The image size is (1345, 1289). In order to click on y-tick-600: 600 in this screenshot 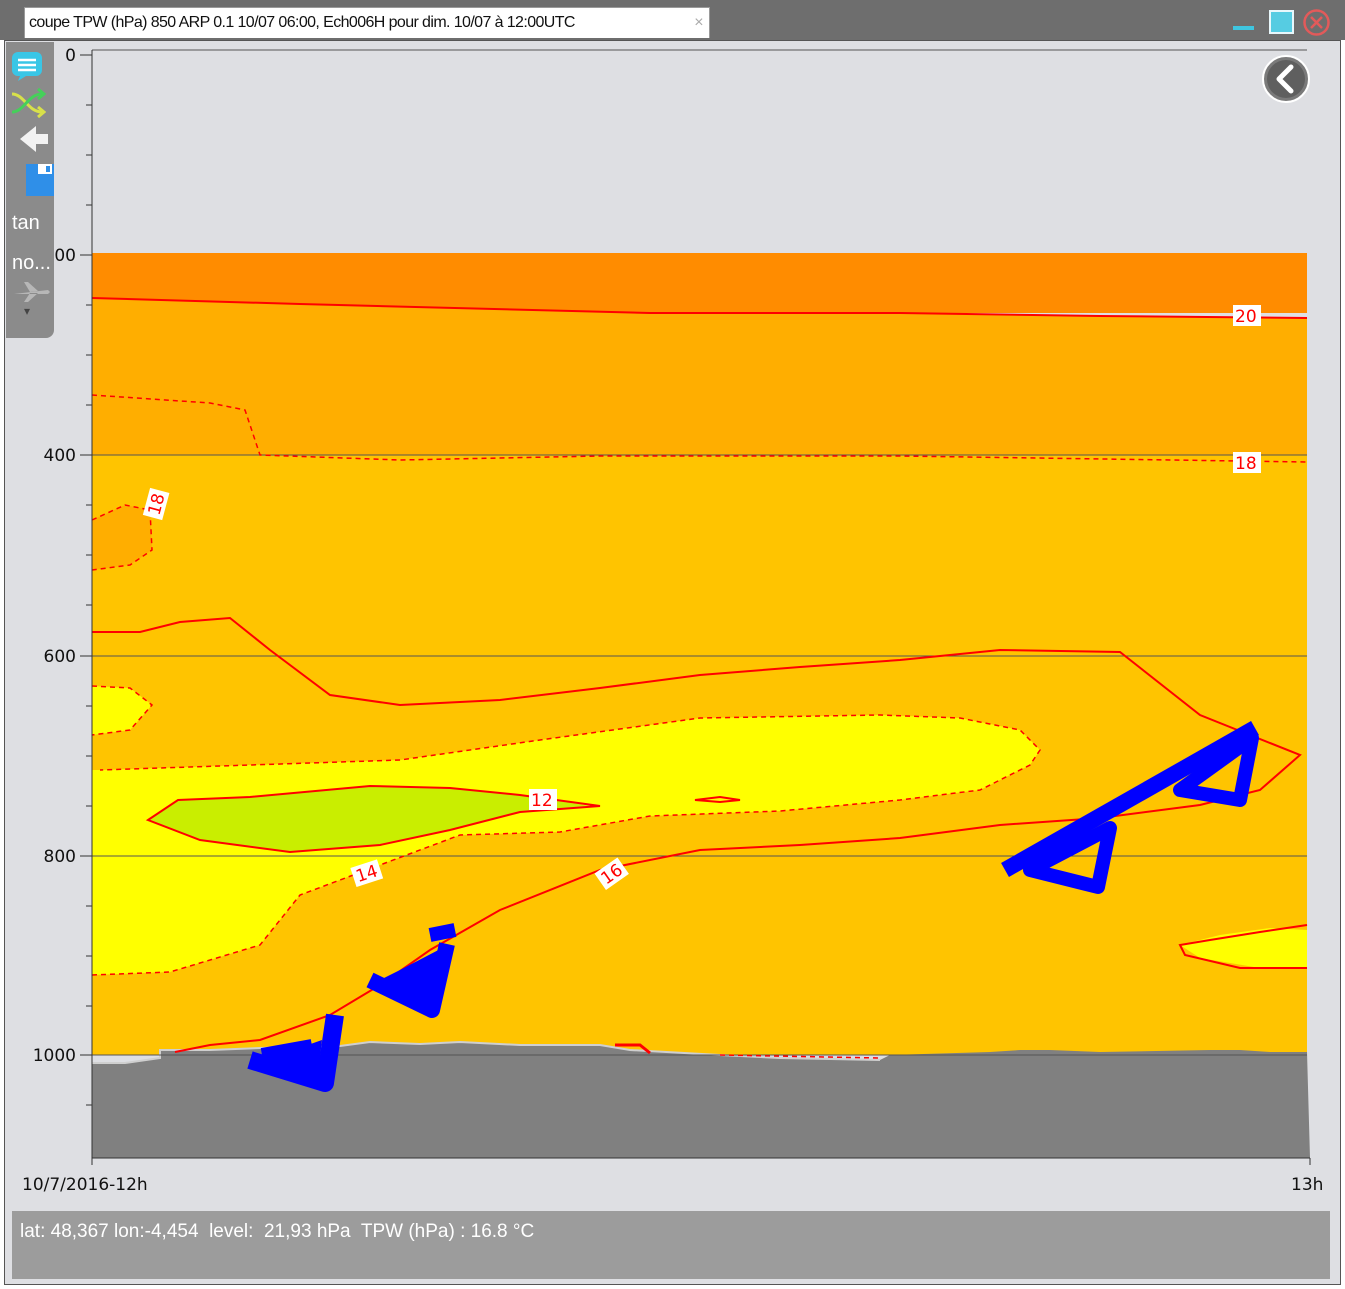, I will do `click(60, 657)`.